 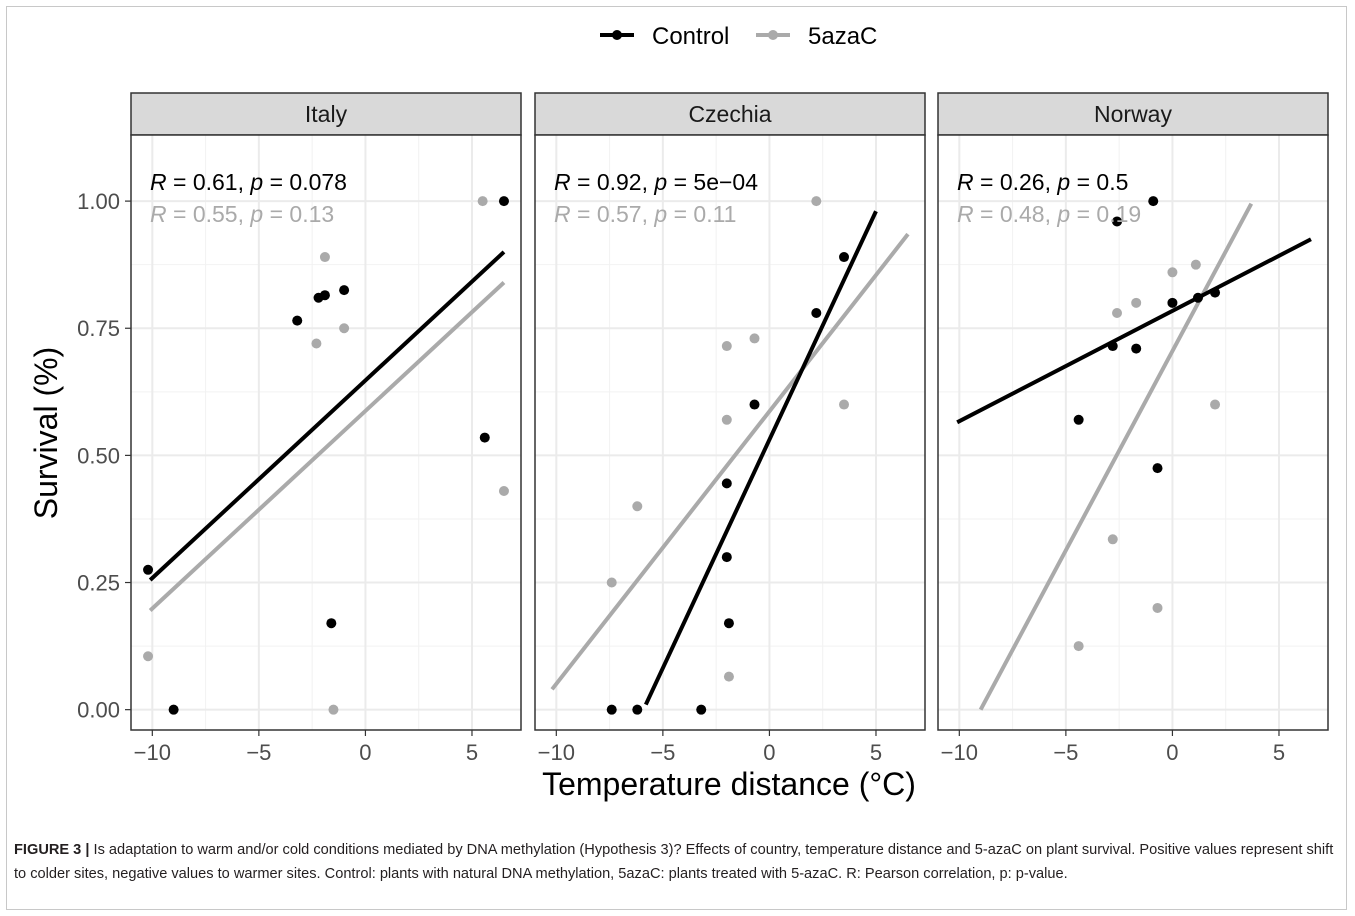 What do you see at coordinates (729, 784) in the screenshot?
I see `x-axis-title: Temperature distance (°C)` at bounding box center [729, 784].